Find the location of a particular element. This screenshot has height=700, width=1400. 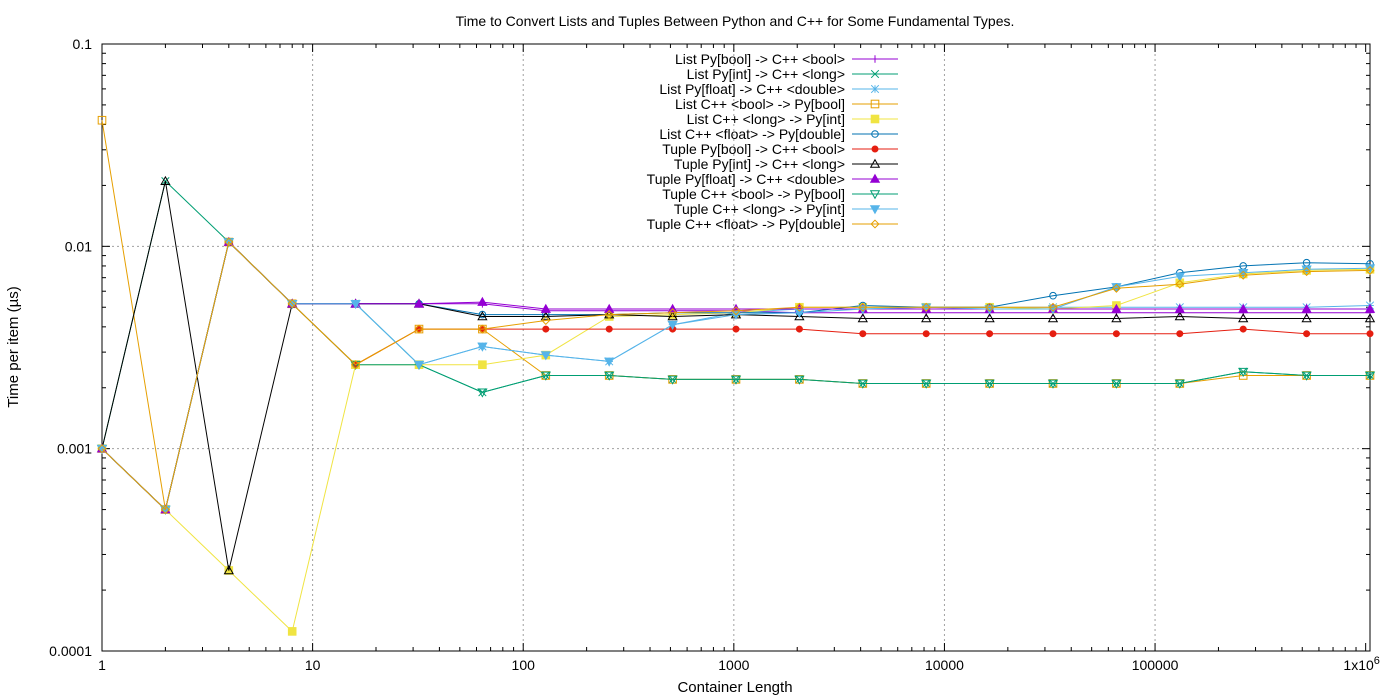

legend-label: Tuple Py[bool] -> C++ <bool> is located at coordinates (753, 149).